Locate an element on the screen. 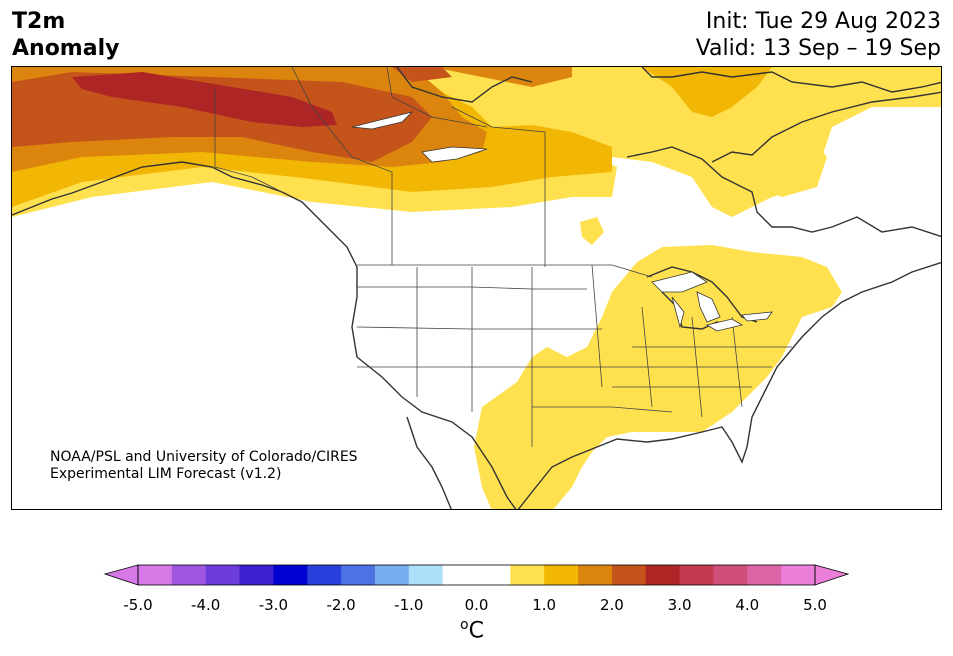 The width and height of the screenshot is (953, 656). colorbar is located at coordinates (476, 575).